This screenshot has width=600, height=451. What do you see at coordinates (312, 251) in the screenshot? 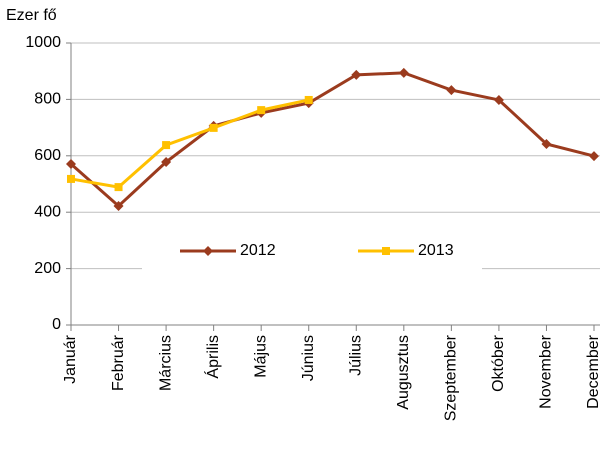
I see `legend: 2012 2013` at bounding box center [312, 251].